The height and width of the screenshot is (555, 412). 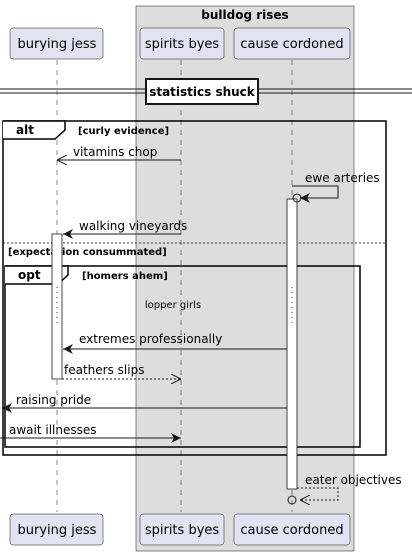 I want to click on msg-ewe-arteries-lost-circle, so click(x=297, y=198).